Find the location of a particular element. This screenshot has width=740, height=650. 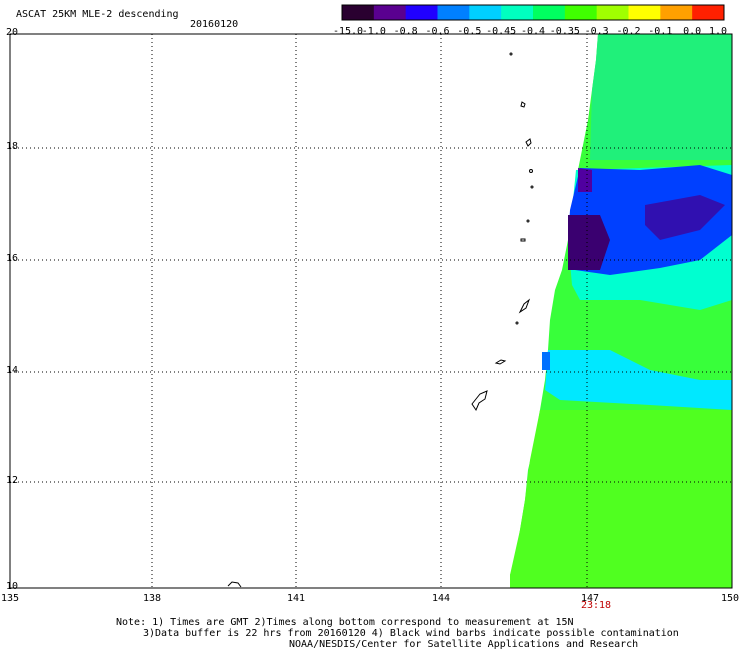

colorbar-outline is located at coordinates (533, 12).